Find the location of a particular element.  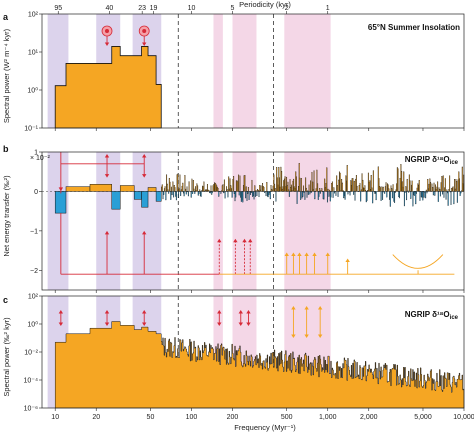

panel-c-yticks: 10⁻⁶ 10⁻⁴ 10⁻² 10⁰ 10² is located at coordinates (33, 353).